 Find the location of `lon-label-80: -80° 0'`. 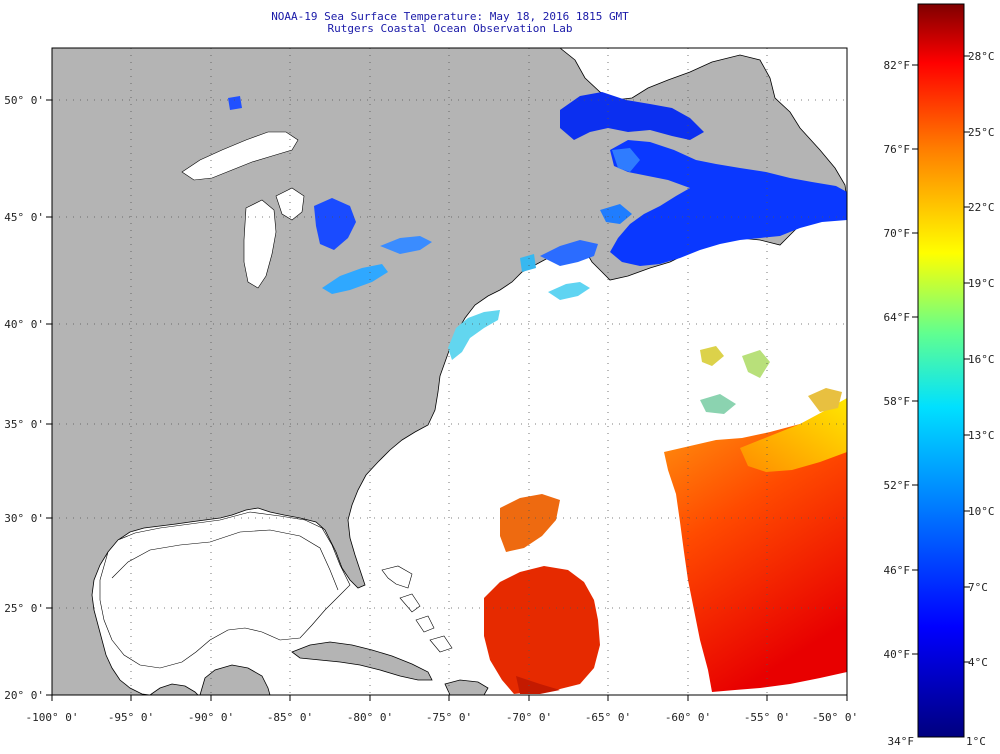

lon-label-80: -80° 0' is located at coordinates (370, 717).